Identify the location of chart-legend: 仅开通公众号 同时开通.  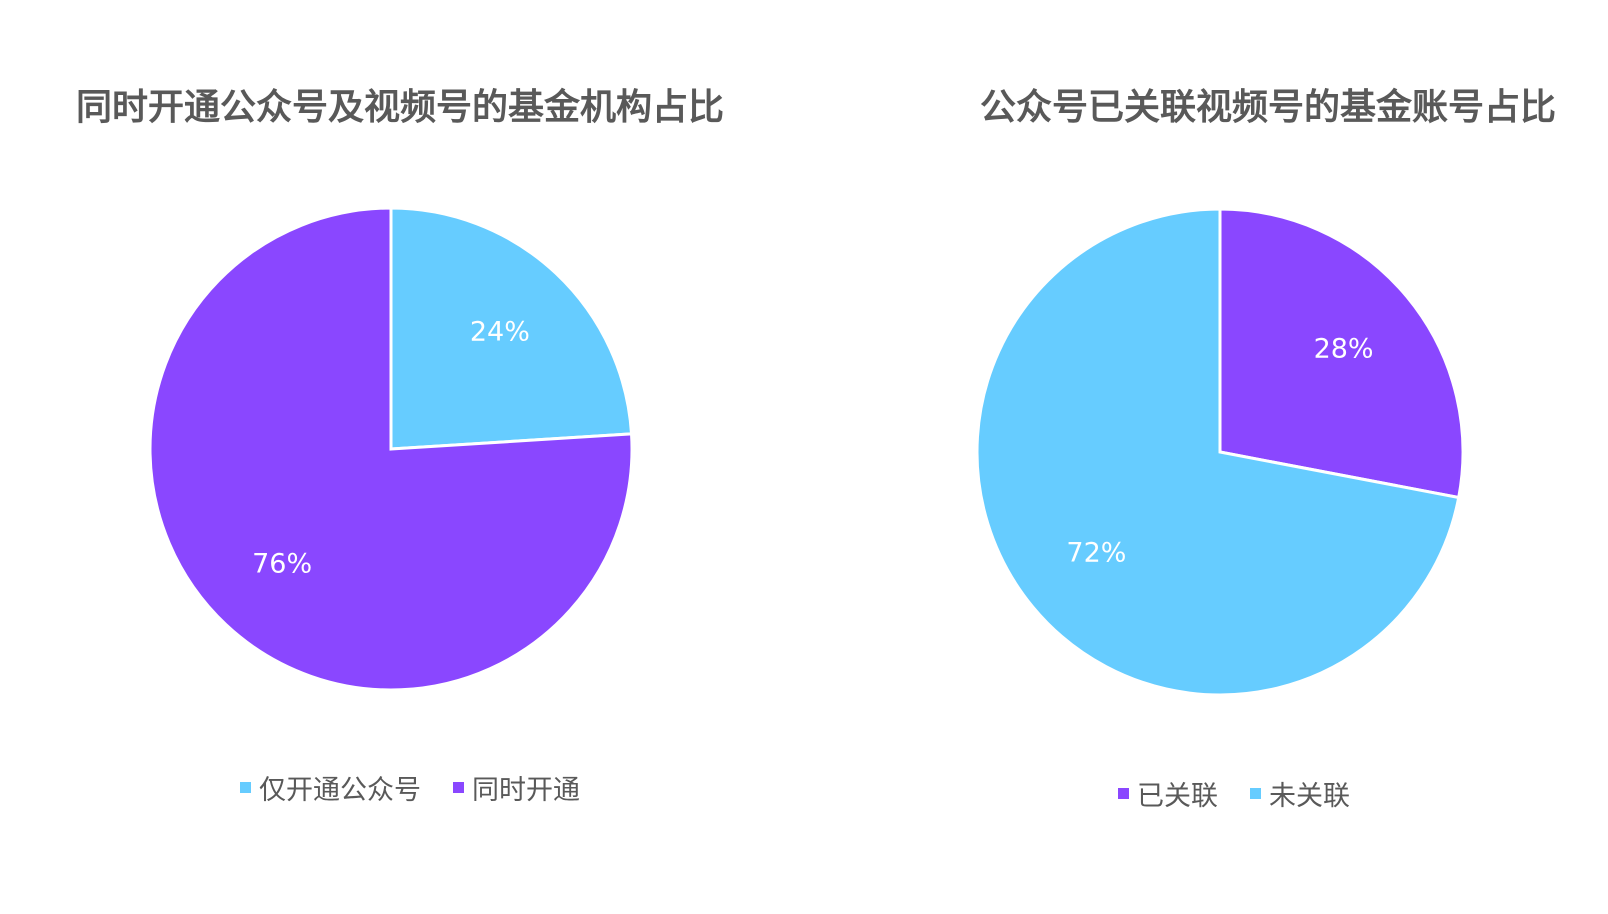
(410, 787).